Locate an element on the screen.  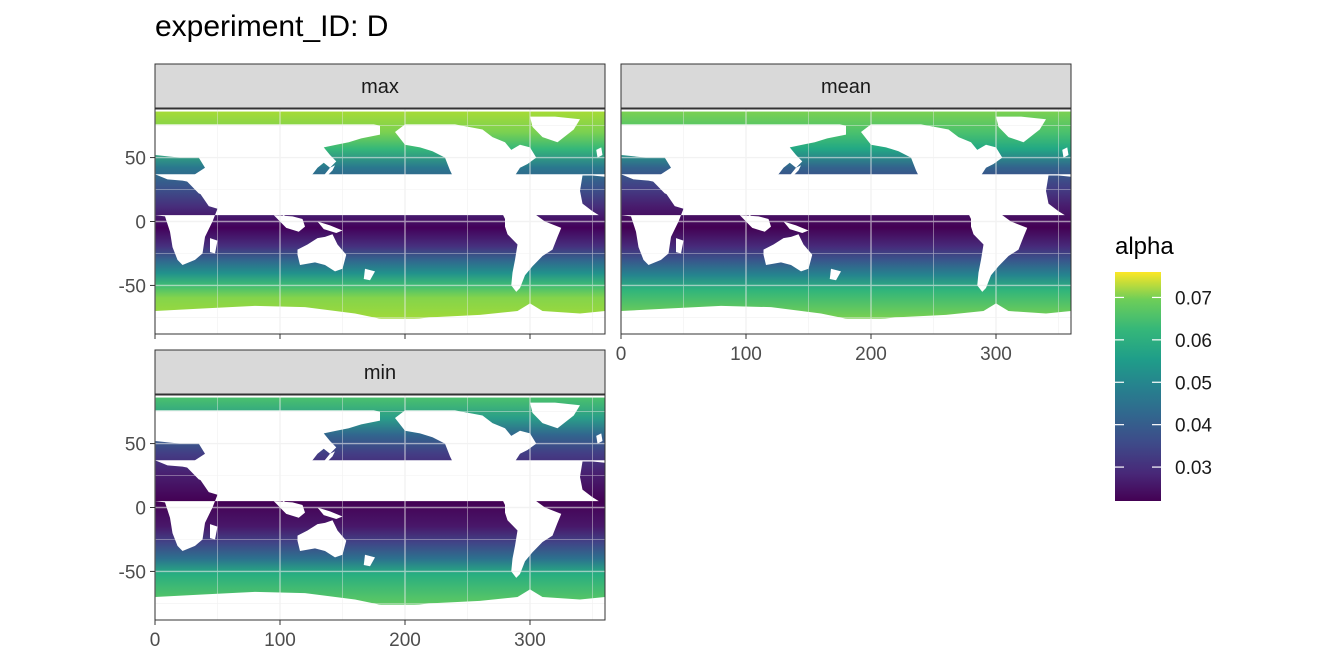
color-legend: alpha 0.07 0.06 0.05 0.04 0.03 is located at coordinates (1163, 367).